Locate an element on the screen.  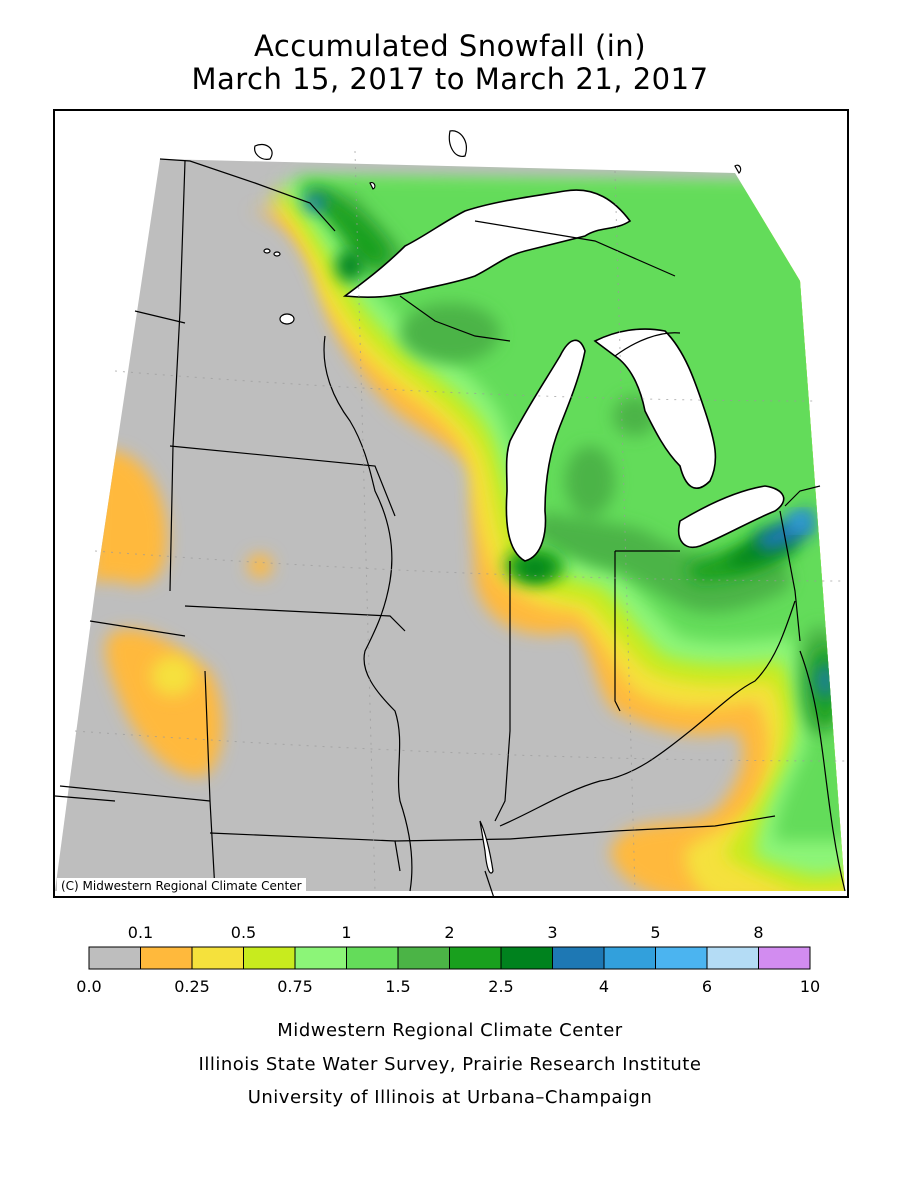
kentucky-lake is located at coordinates (486, 847).